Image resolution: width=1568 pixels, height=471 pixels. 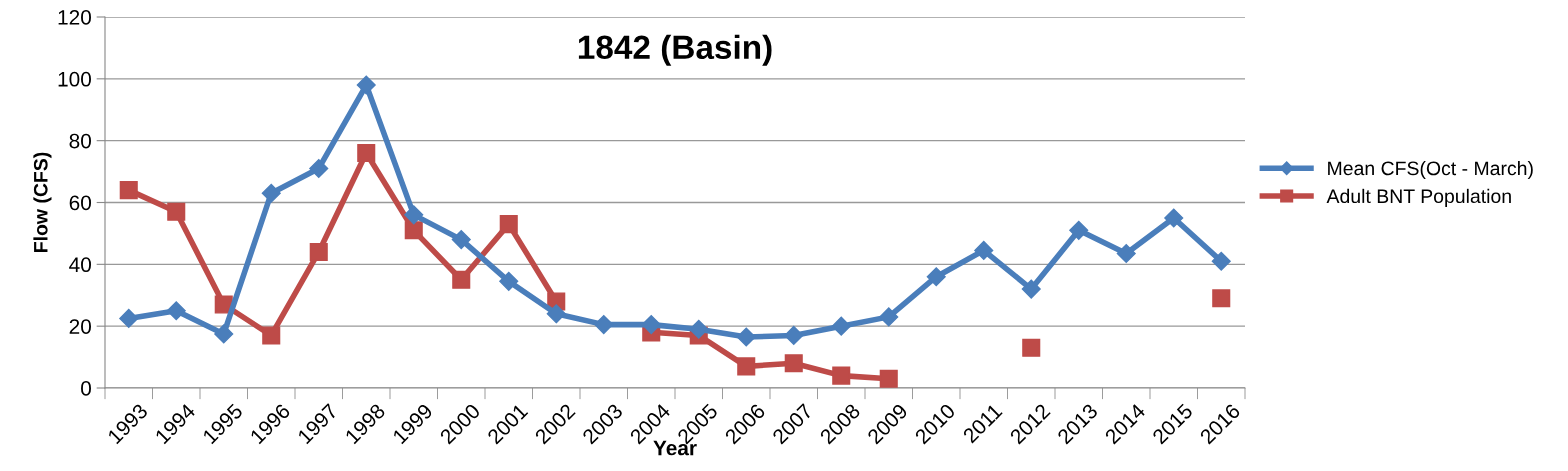 I want to click on y-tick-label: 120, so click(x=74, y=17).